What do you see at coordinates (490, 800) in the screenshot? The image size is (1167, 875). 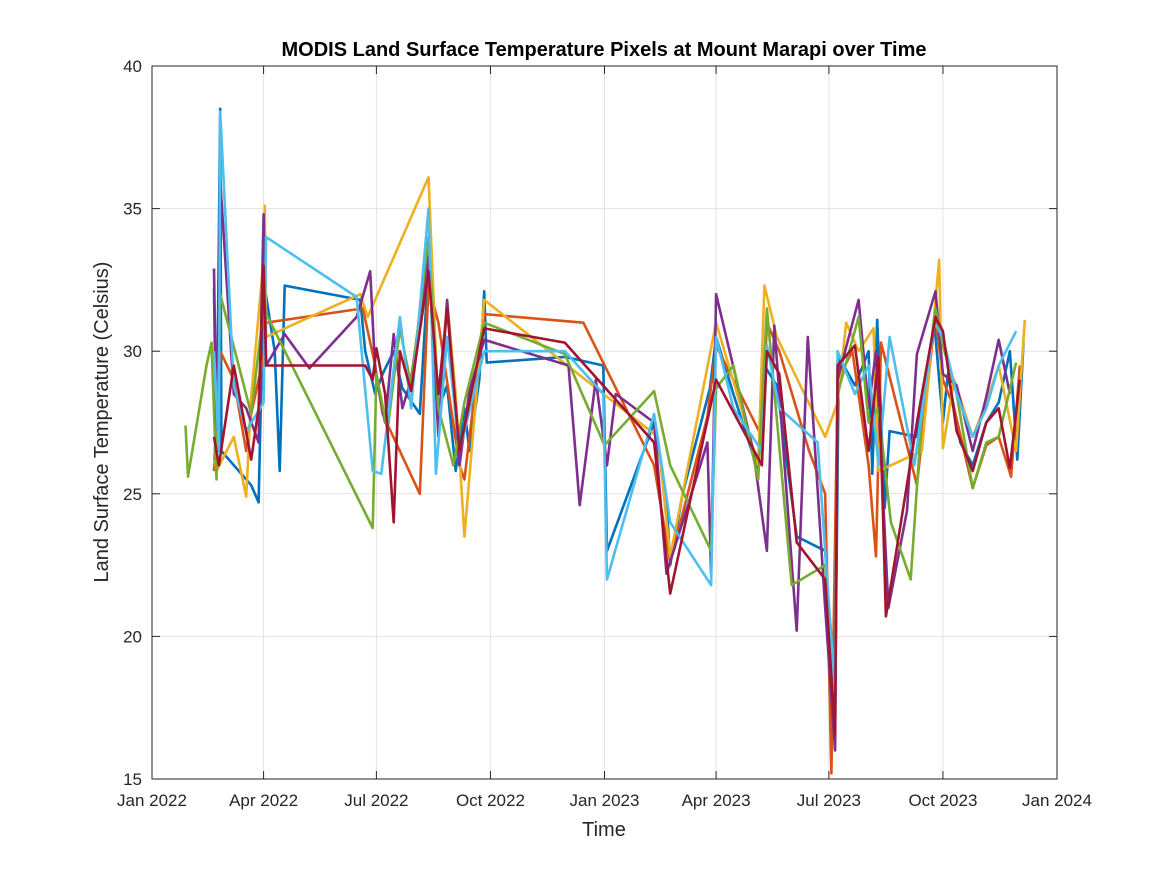 I see `x-tick-label: Oct 2022` at bounding box center [490, 800].